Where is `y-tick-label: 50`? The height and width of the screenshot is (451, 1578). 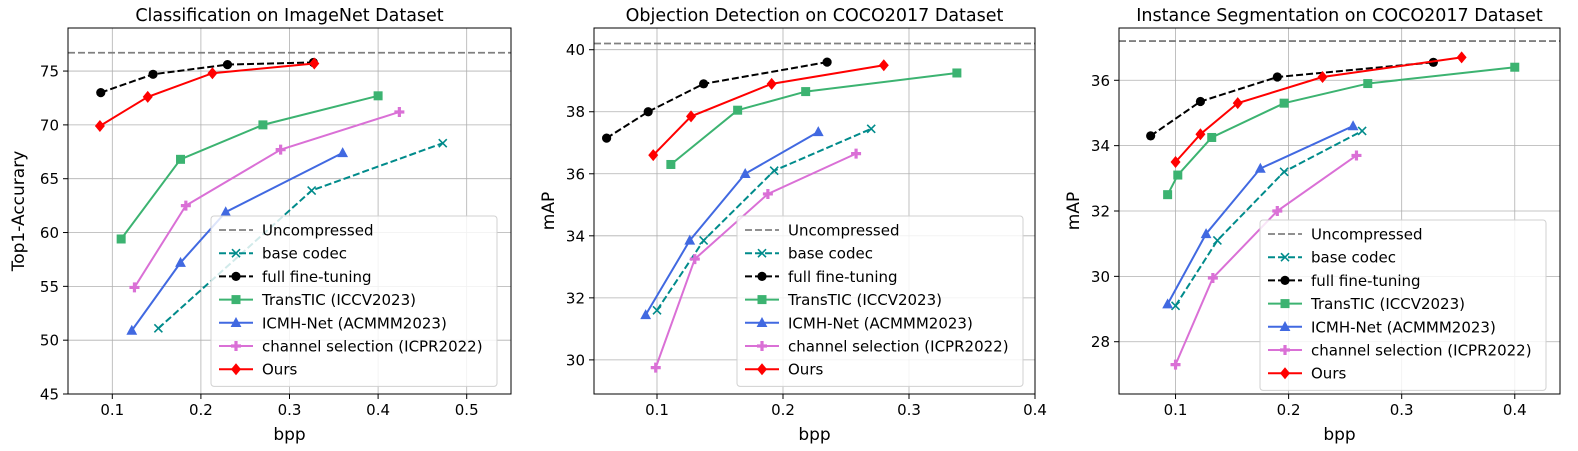
y-tick-label: 50 is located at coordinates (49, 341).